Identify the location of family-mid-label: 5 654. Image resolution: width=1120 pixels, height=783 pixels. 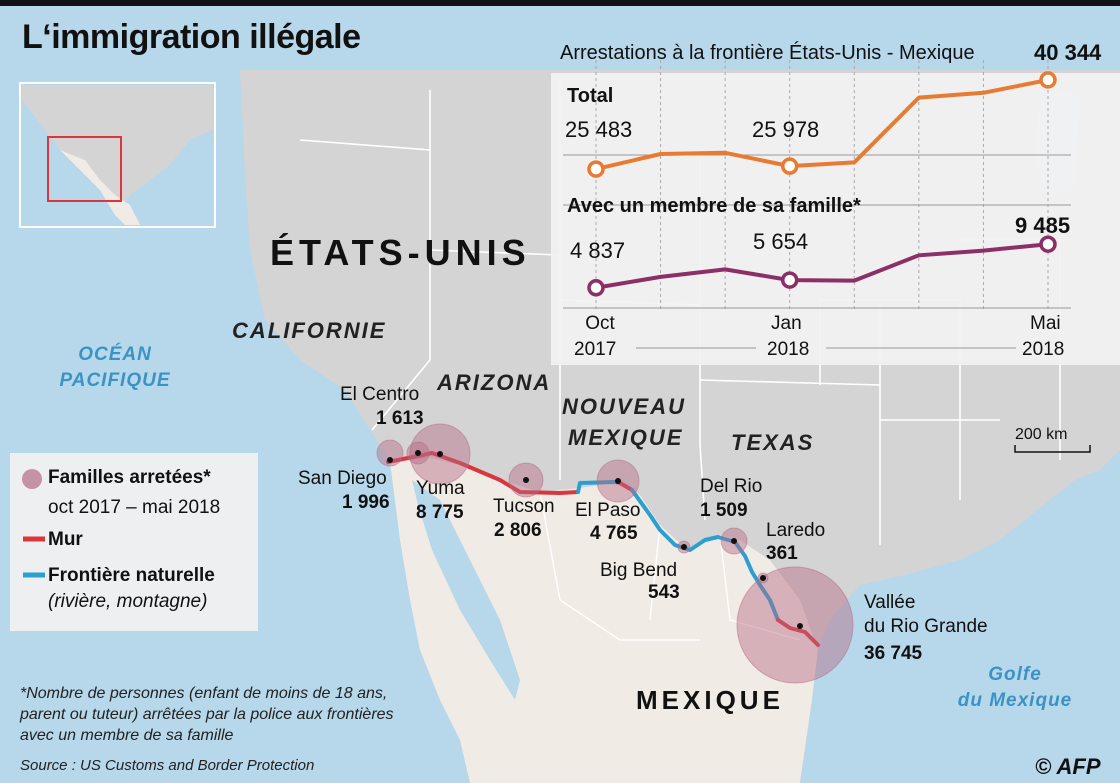
(781, 241).